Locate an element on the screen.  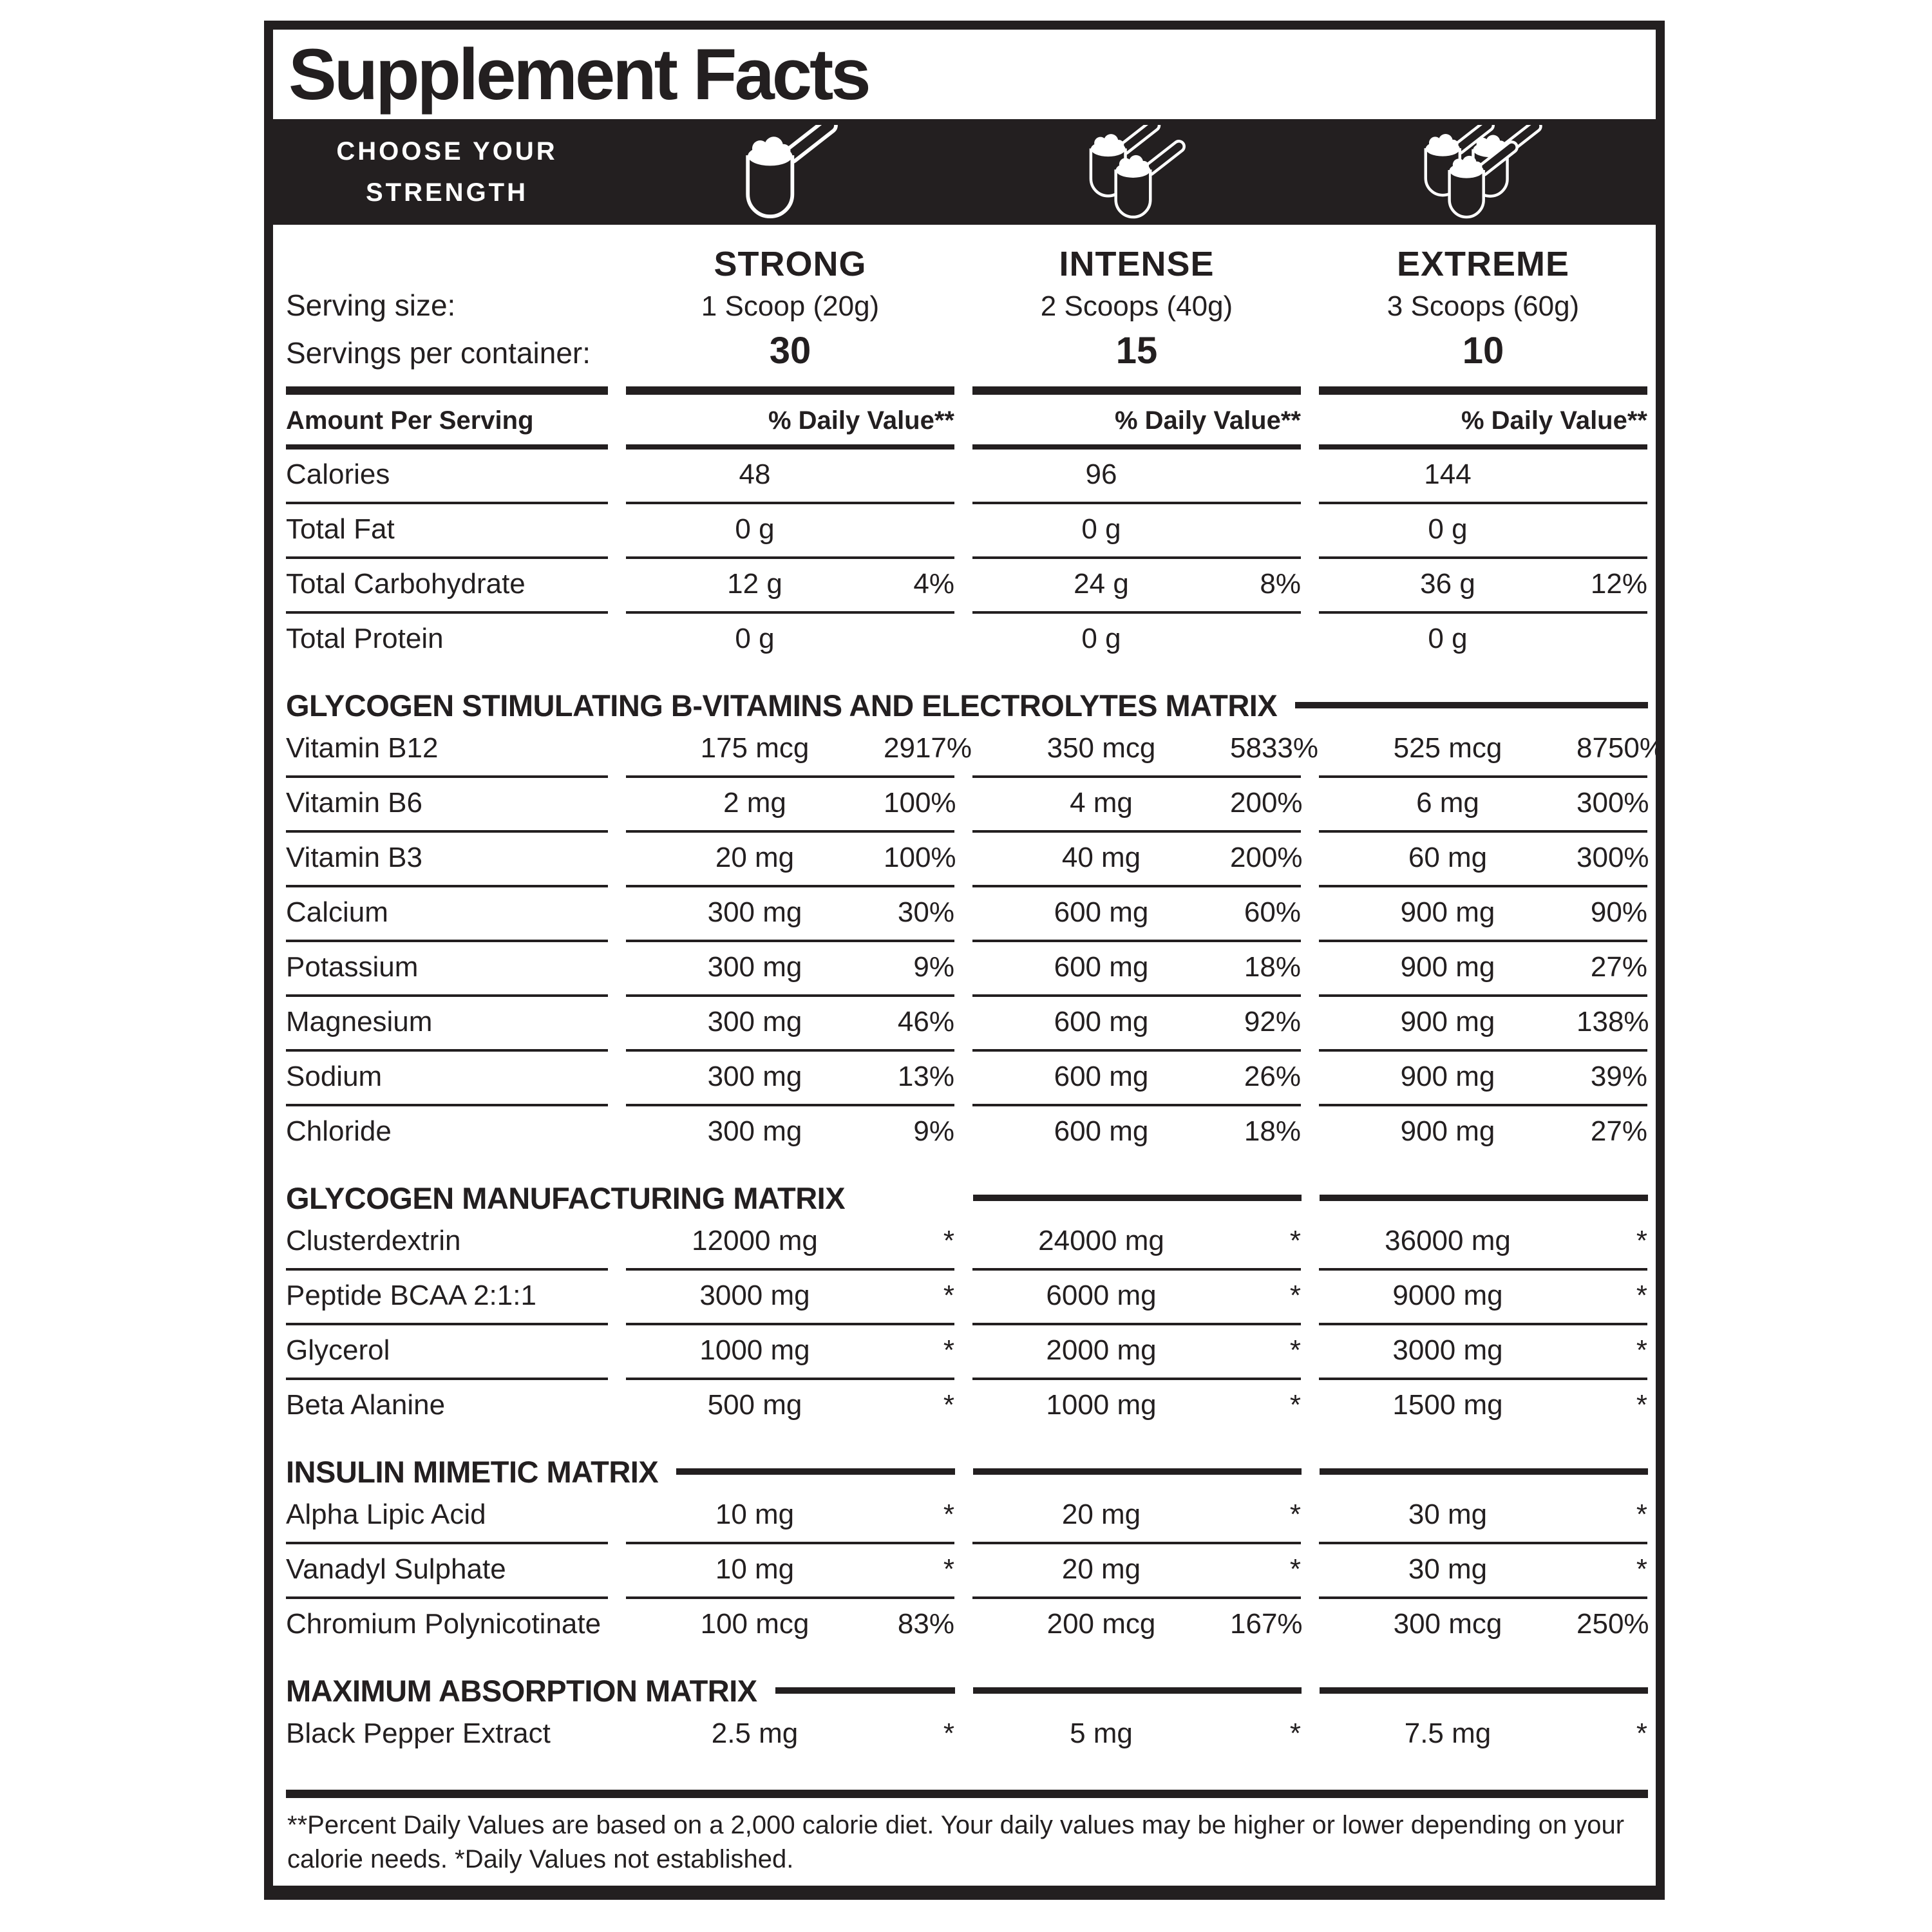
value-cell: 600 mg 60% is located at coordinates (1136, 914).